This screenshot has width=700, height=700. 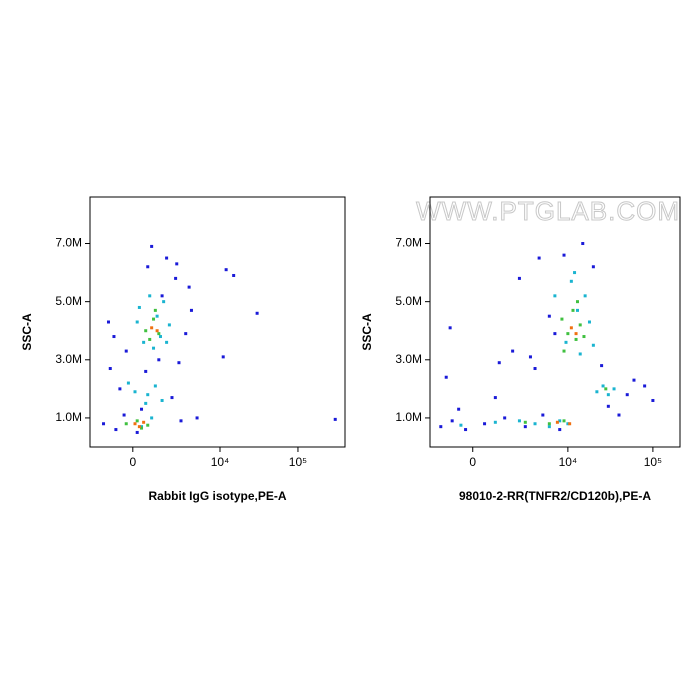 I want to click on x-tick-label: 10⁴, so click(x=220, y=462).